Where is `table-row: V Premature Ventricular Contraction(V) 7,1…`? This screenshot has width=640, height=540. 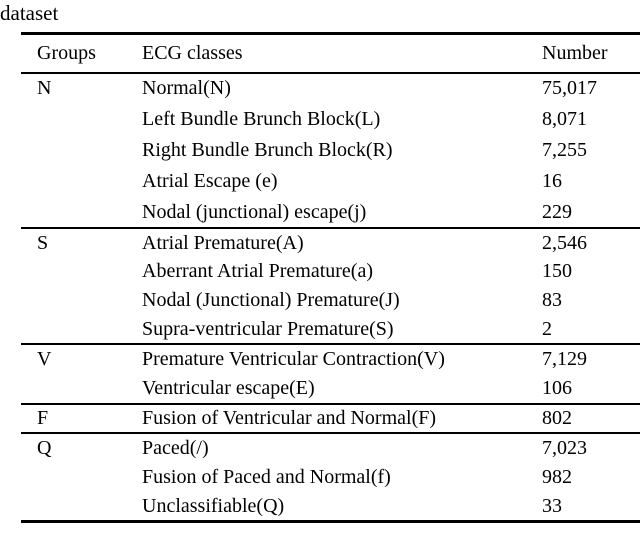 table-row: V Premature Ventricular Contraction(V) 7,1… is located at coordinates (330, 359).